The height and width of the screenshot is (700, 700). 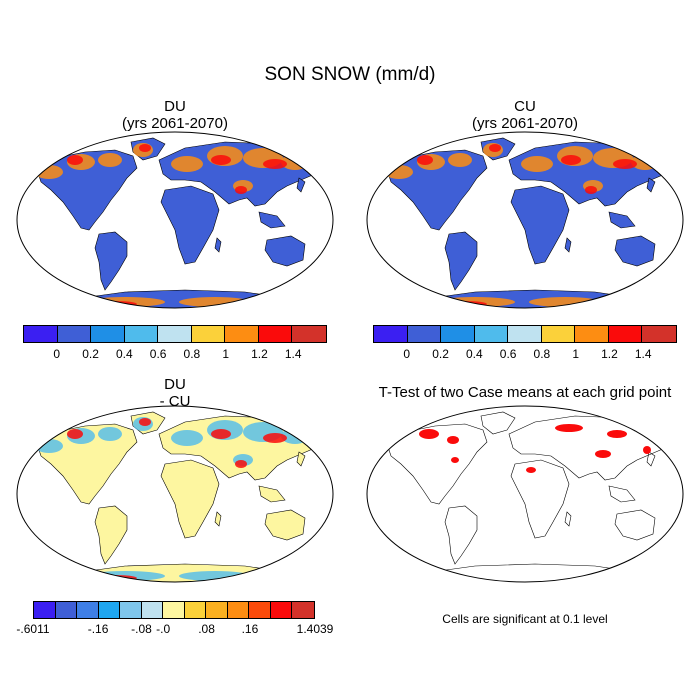 What do you see at coordinates (175, 355) in the screenshot?
I see `colorbar-du-labels: 0 0.2 0.4 0.6 0.8 1 1.2 1.4` at bounding box center [175, 355].